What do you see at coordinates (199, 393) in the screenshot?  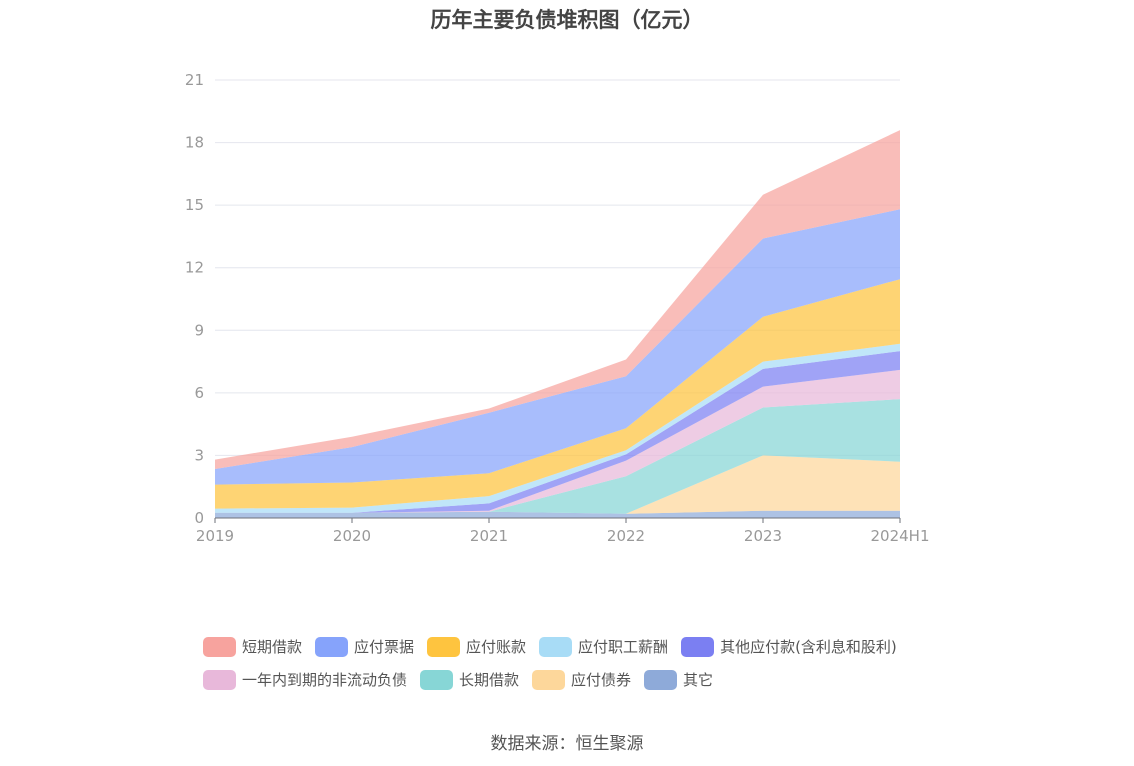 I see `y-tick-label: 6` at bounding box center [199, 393].